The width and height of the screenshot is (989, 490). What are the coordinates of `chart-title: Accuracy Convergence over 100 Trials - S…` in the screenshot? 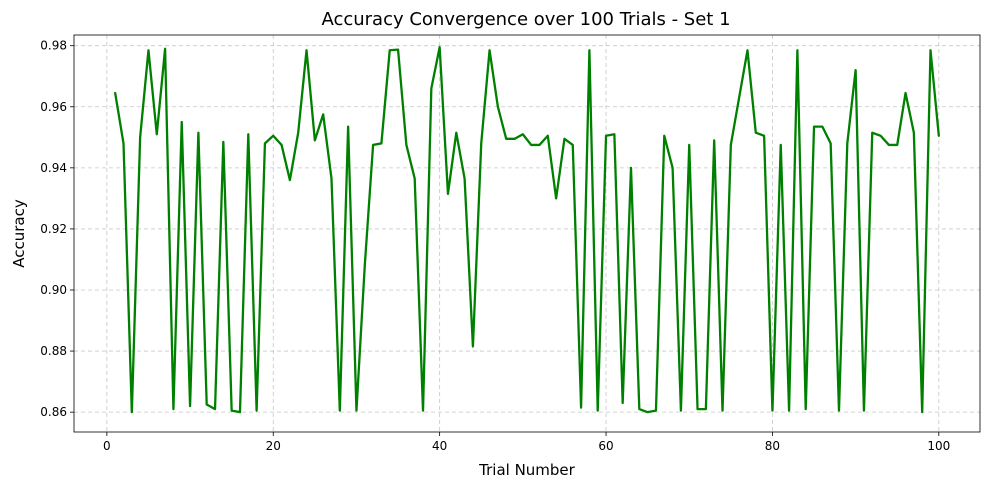 It's located at (525, 19).